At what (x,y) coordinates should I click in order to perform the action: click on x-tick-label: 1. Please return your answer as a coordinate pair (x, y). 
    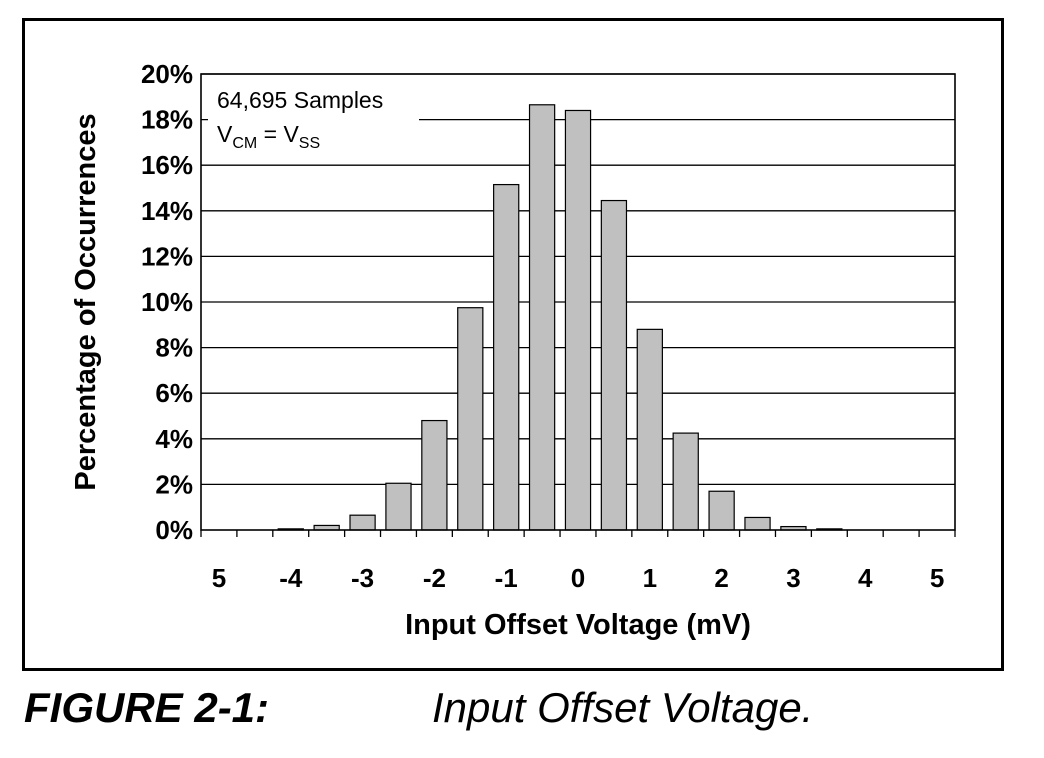
    Looking at the image, I should click on (650, 578).